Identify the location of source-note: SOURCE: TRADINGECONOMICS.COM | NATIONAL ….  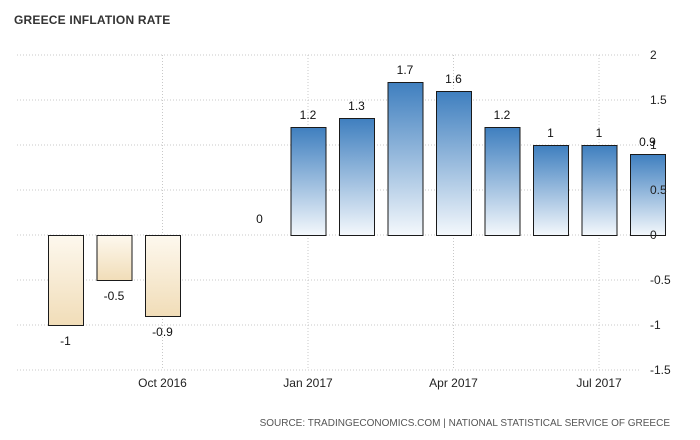
(464, 423).